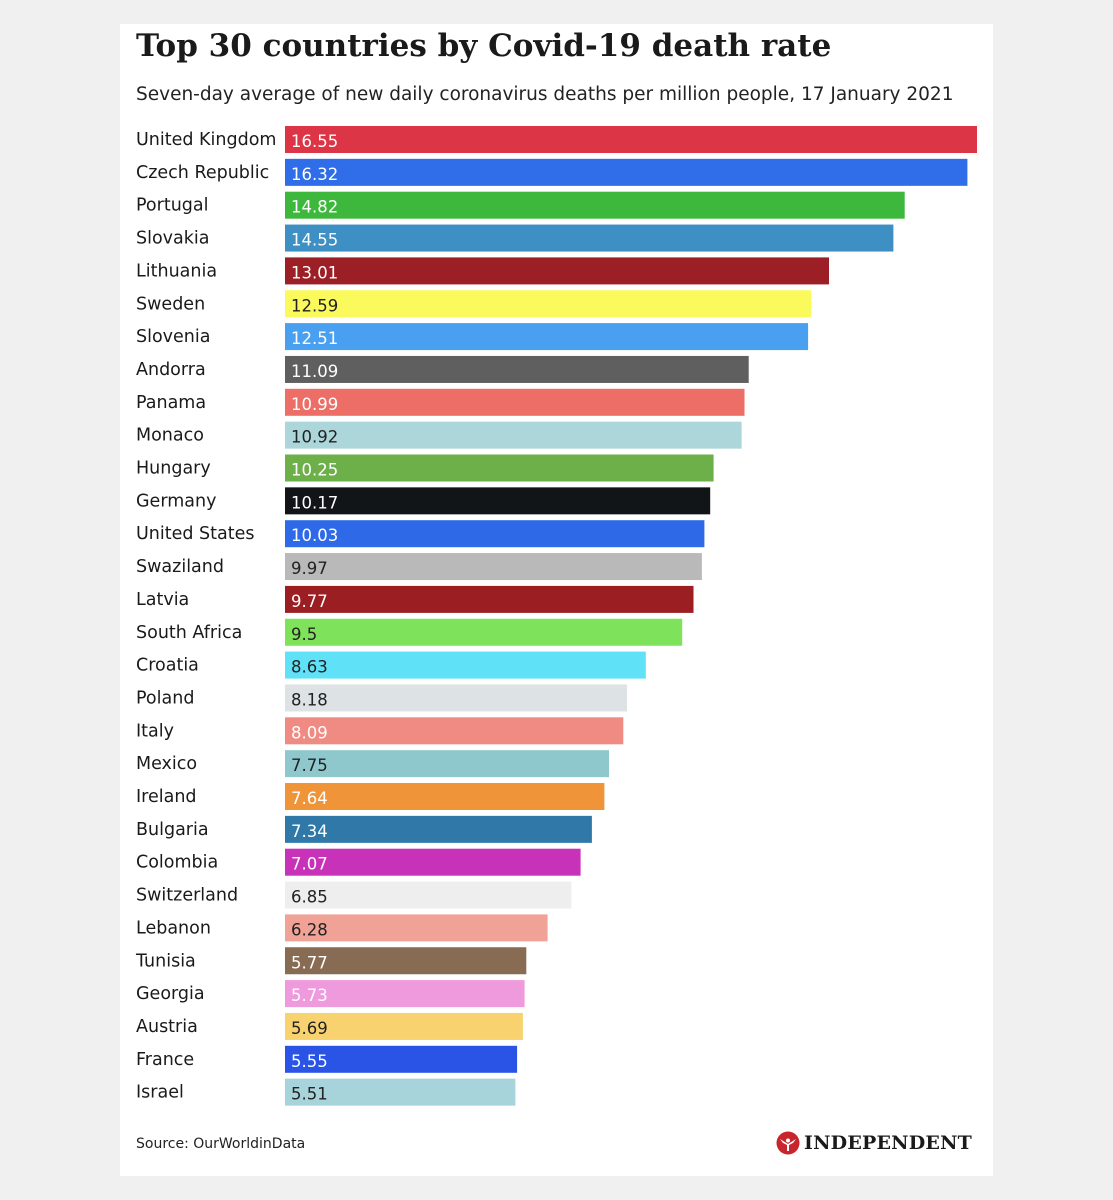 The height and width of the screenshot is (1200, 1113). Describe the element at coordinates (165, 698) in the screenshot. I see `category-label: Poland` at that location.